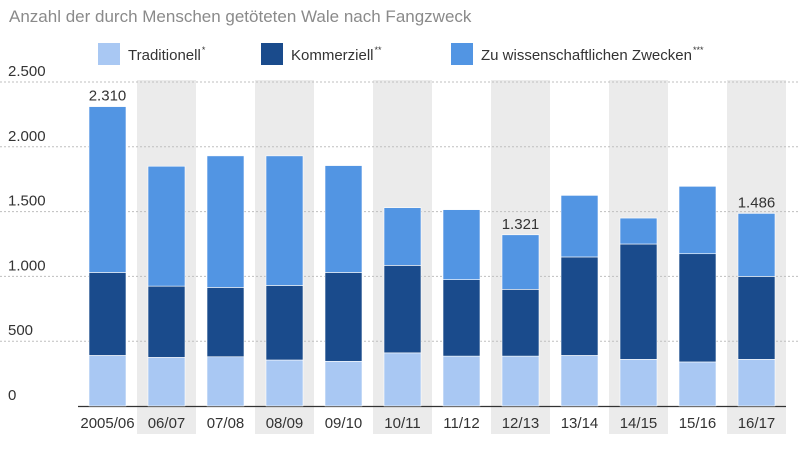  Describe the element at coordinates (344, 423) in the screenshot. I see `x-tick-label: 09/10` at that location.